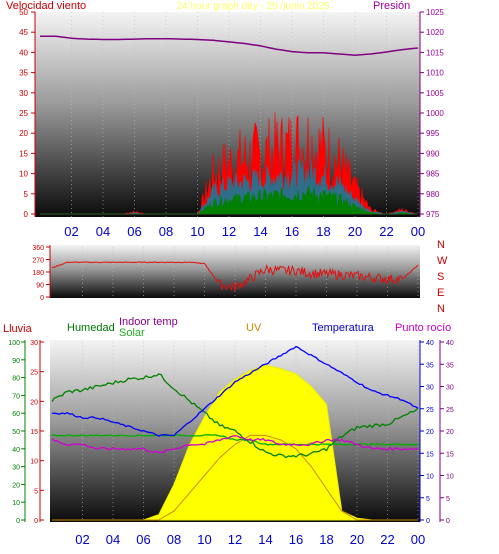 The width and height of the screenshot is (499, 554). I want to click on direction-tick-label: 90, so click(40, 286).